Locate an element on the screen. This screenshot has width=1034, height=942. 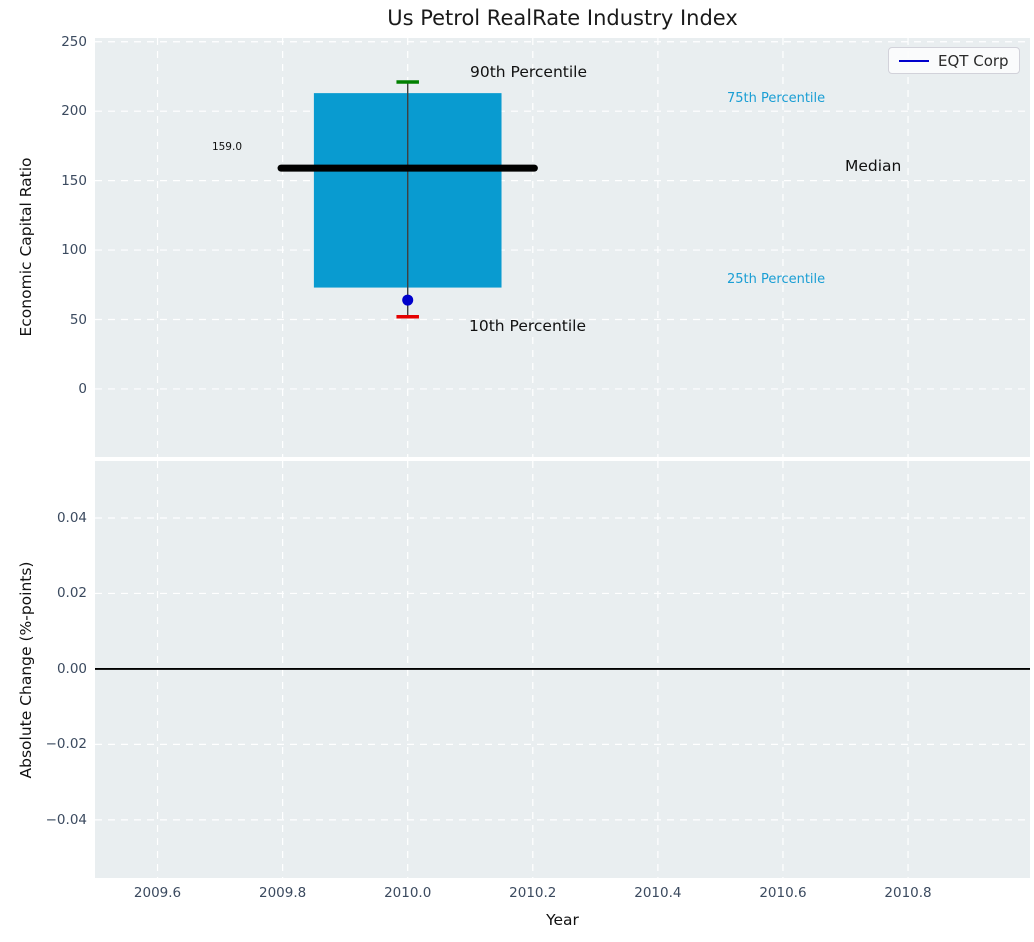
annotation-25th-percentile: 25th Percentile is located at coordinates (776, 279).